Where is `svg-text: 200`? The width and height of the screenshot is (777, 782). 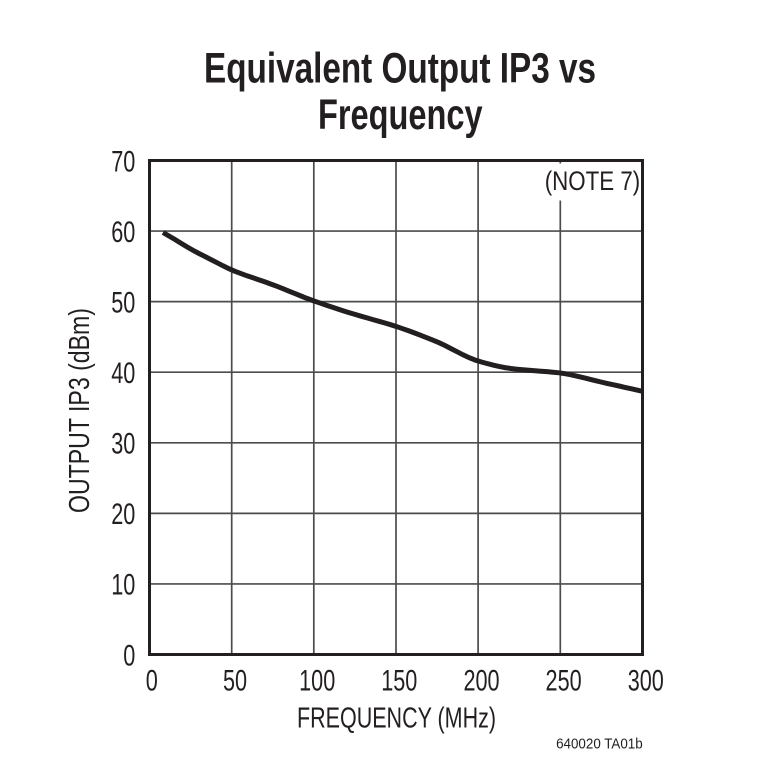
svg-text: 200 is located at coordinates (481, 681).